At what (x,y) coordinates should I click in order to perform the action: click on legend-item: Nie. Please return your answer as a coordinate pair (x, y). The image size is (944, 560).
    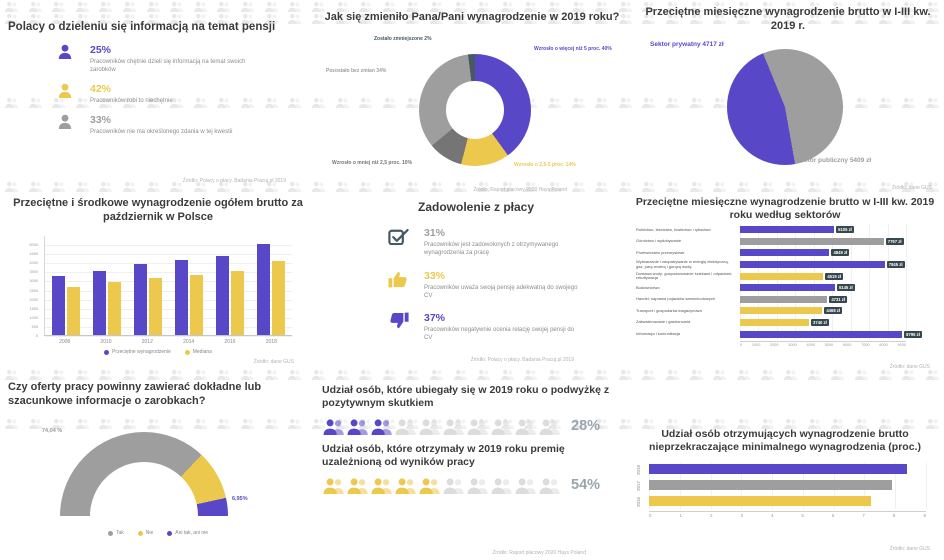
    Looking at the image, I should click on (145, 533).